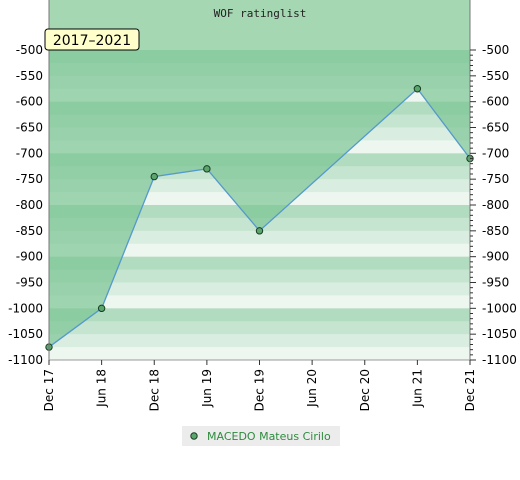 The image size is (520, 480). What do you see at coordinates (29, 179) in the screenshot?
I see `y-tick-label-left: -750` at bounding box center [29, 179].